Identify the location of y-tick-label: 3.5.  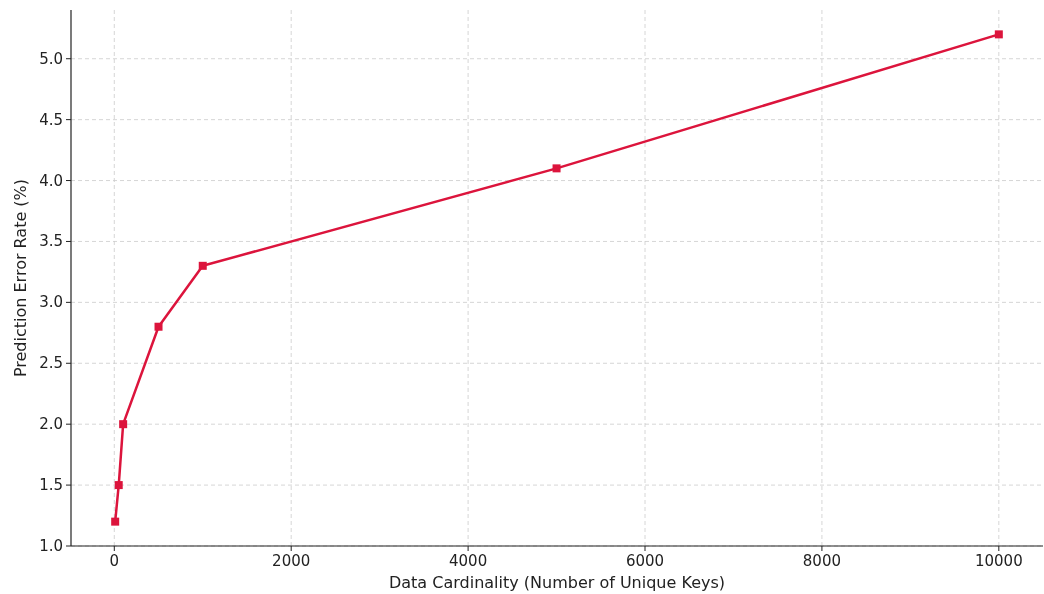
(51, 241).